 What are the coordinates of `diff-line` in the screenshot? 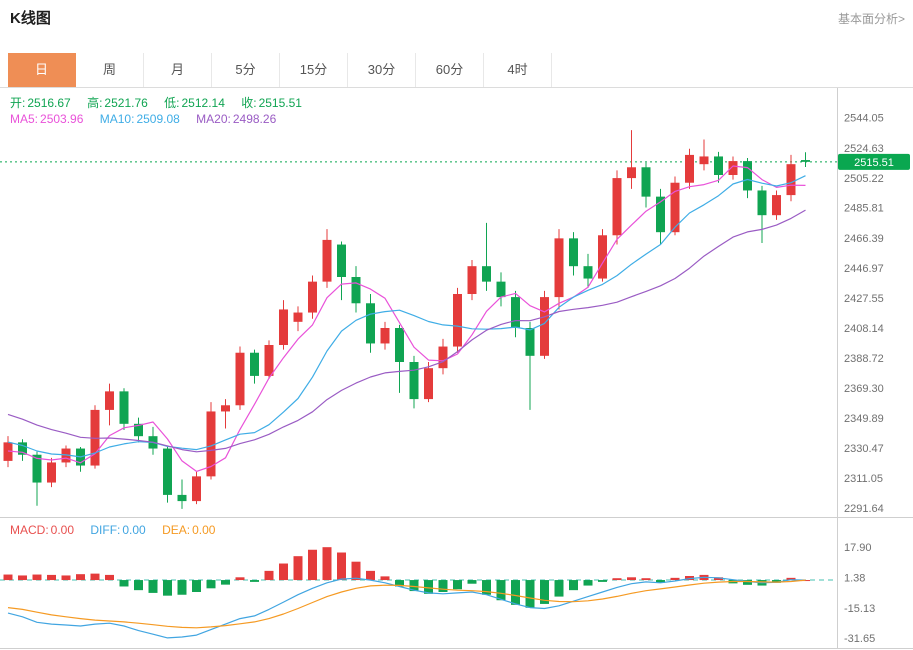 It's located at (406, 607).